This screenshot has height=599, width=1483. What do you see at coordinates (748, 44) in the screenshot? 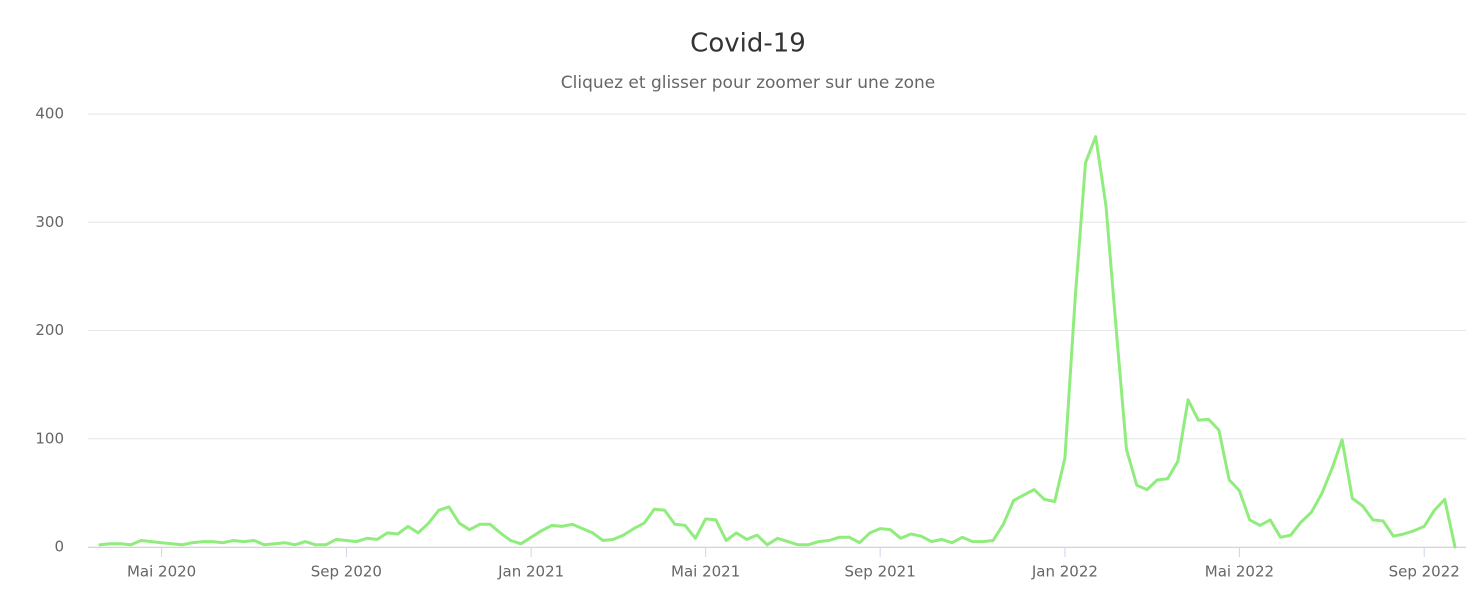
I see `chart-title: Covid-19` at bounding box center [748, 44].